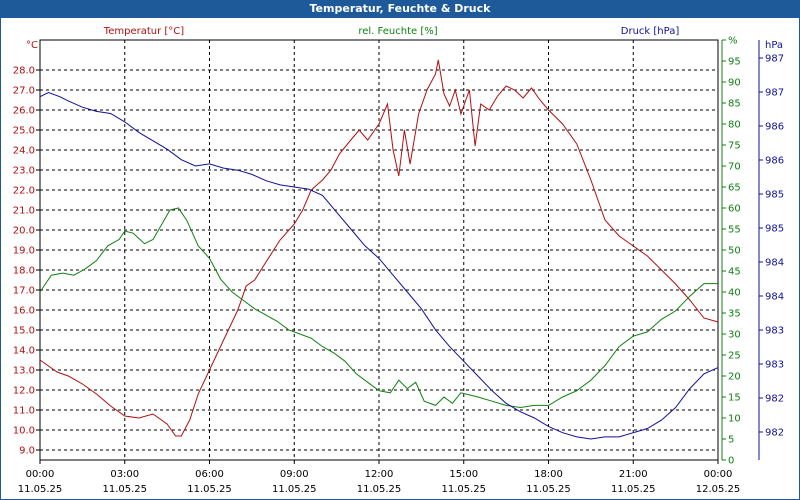 The height and width of the screenshot is (500, 800). What do you see at coordinates (24, 131) in the screenshot?
I see `temperature-tick-label: 25.0` at bounding box center [24, 131].